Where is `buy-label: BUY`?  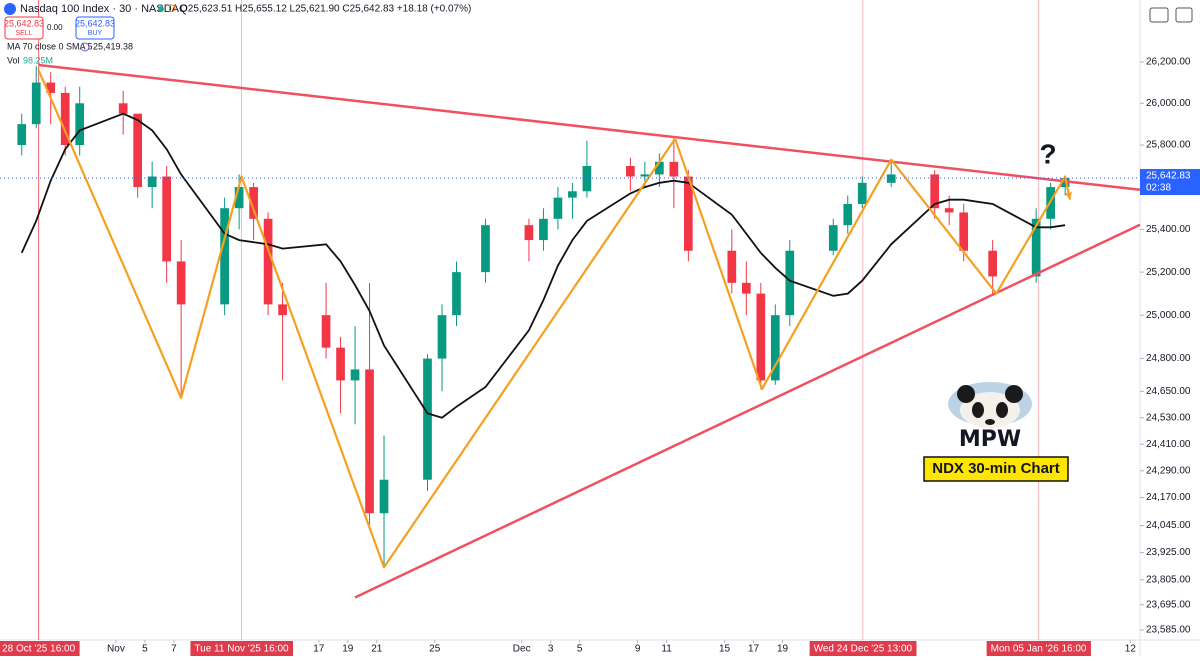
buy-label: BUY is located at coordinates (95, 33).